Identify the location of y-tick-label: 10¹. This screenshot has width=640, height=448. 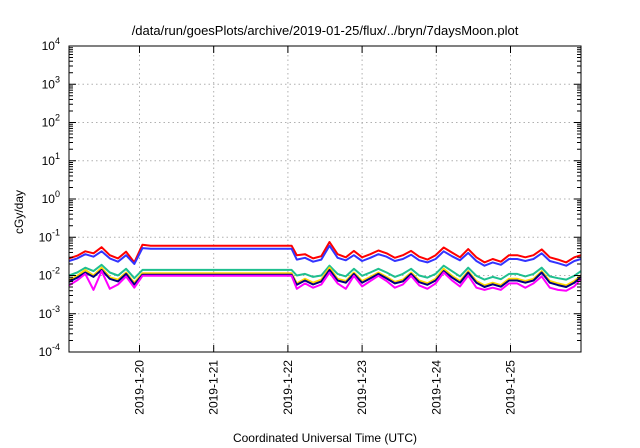
(51, 159).